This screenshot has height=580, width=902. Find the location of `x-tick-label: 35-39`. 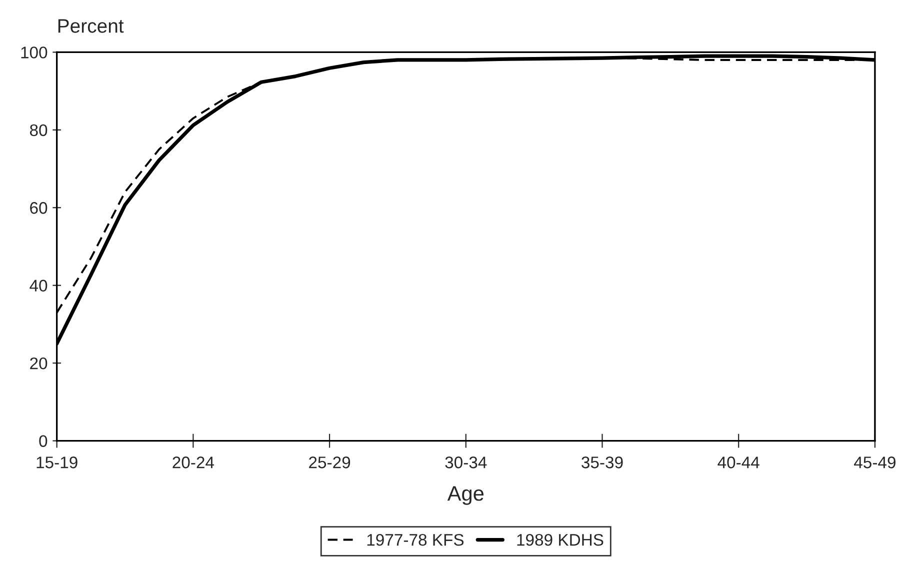

x-tick-label: 35-39 is located at coordinates (602, 462).